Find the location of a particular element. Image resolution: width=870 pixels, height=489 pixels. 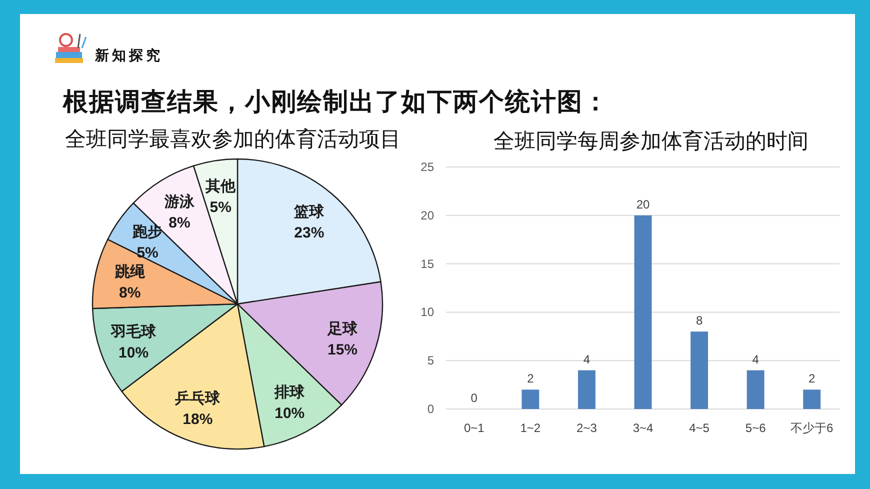

slice-label: 其他 is located at coordinates (220, 187).